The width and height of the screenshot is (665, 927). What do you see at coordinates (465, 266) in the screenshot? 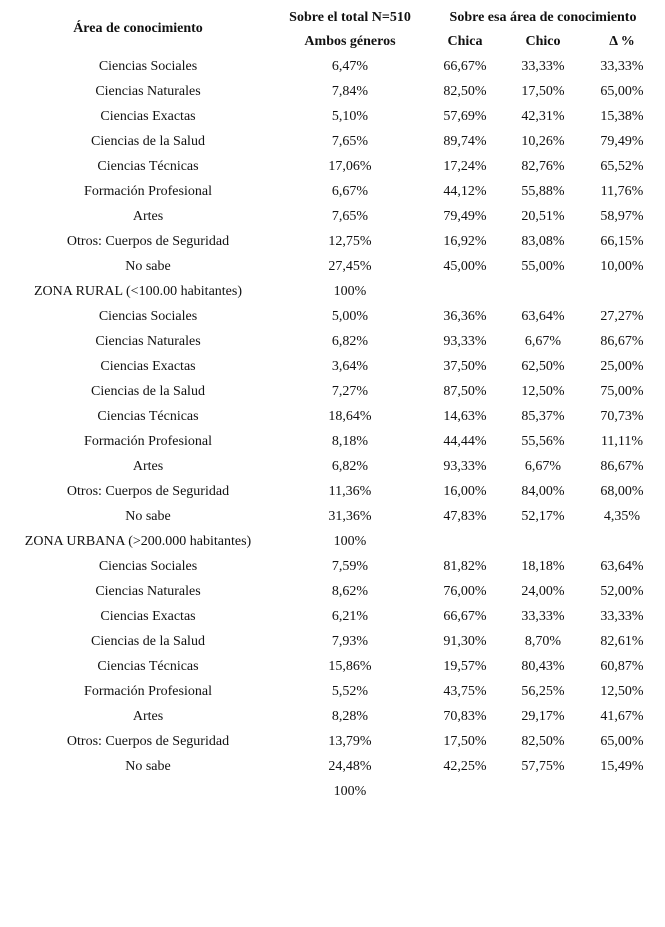
I see `cell-chica: 45,00%` at bounding box center [465, 266].